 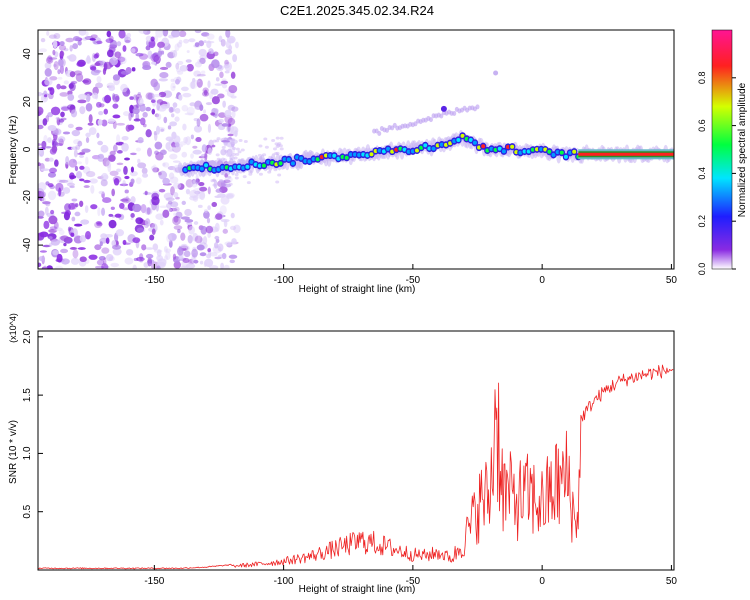 I want to click on x-tick-label: 0, so click(x=542, y=280).